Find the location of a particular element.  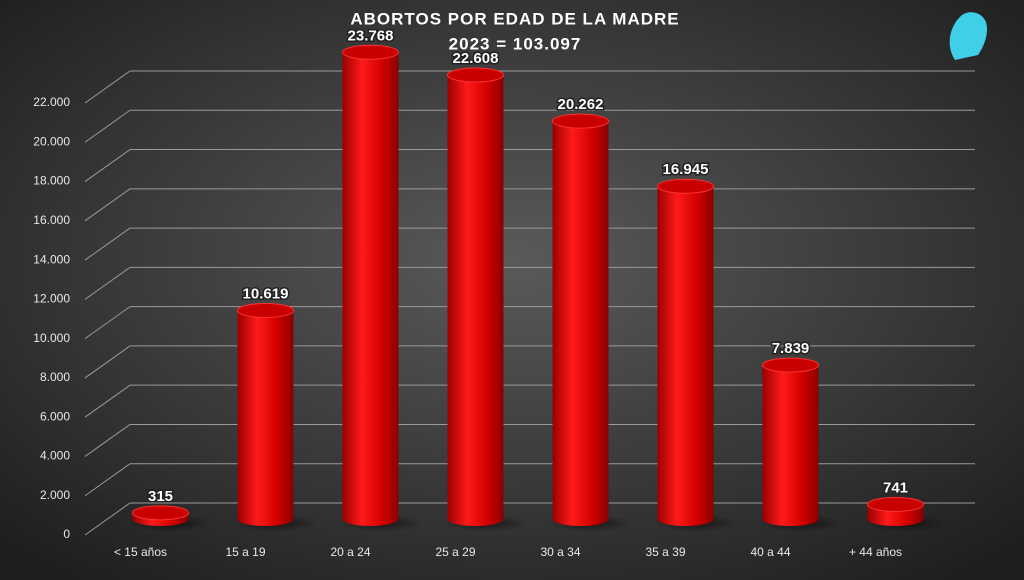

x-tick-label: 25 a 29 is located at coordinates (455, 552).